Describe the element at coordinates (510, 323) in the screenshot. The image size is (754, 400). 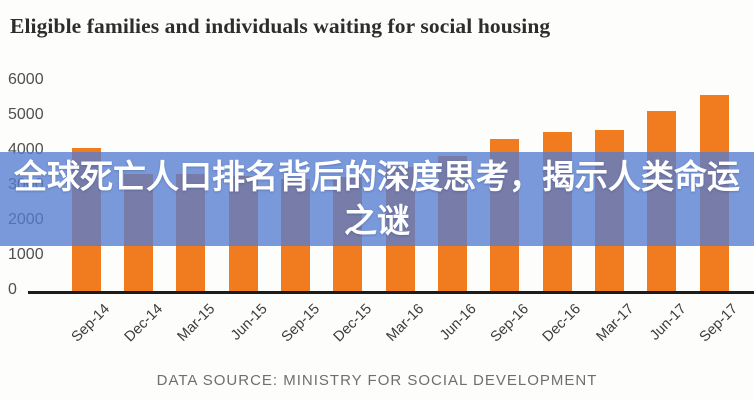
I see `x-tick-Sep-16: Sep-16` at that location.